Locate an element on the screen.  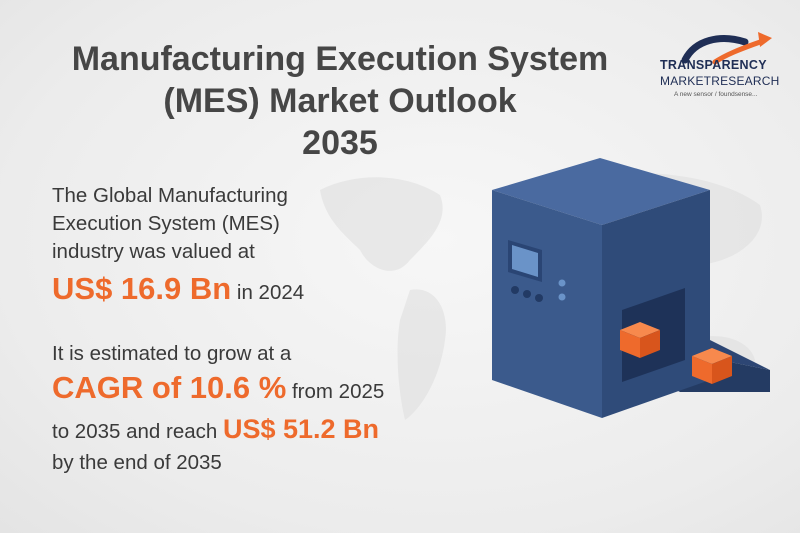
growth-line-4: by the end of 2035 is located at coordinates (137, 462).